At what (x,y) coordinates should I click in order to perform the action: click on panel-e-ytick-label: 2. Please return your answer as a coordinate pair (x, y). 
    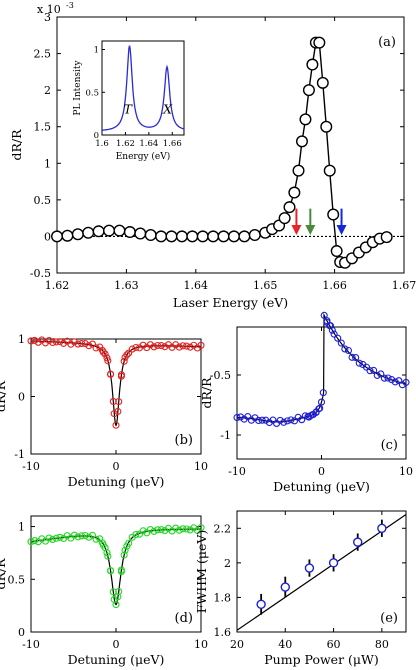
    Looking at the image, I should click on (227, 563).